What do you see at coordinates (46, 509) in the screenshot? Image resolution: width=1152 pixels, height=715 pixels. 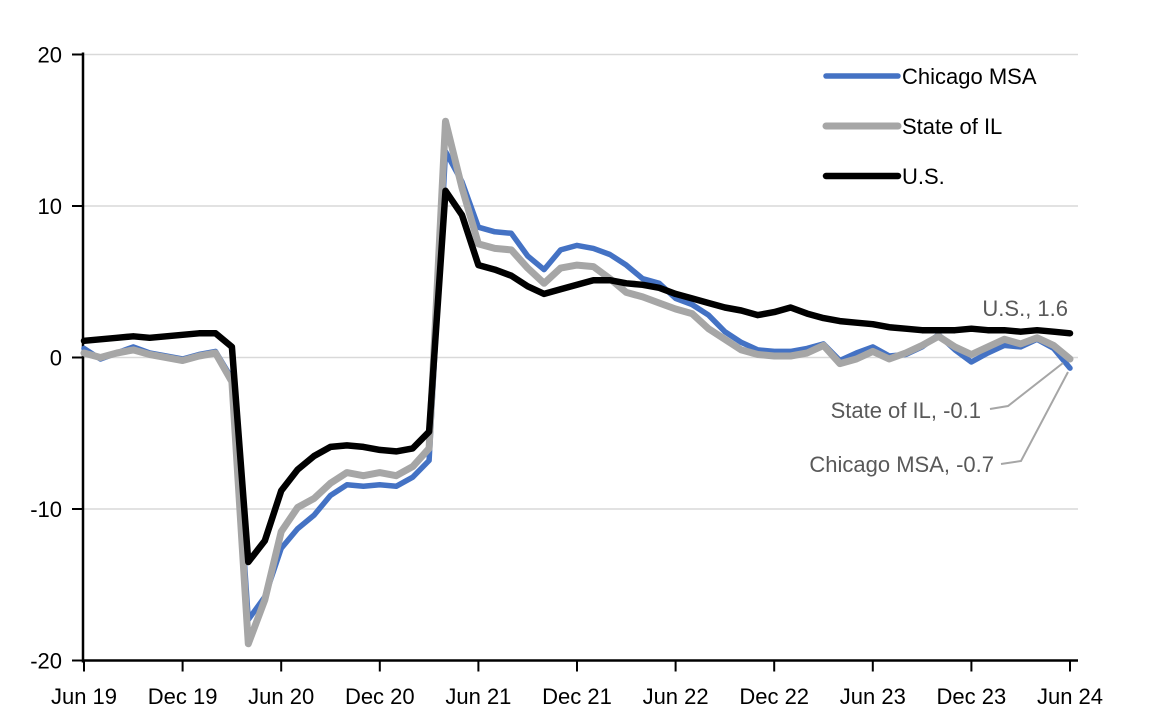 I see `y-tick-label: -10` at bounding box center [46, 509].